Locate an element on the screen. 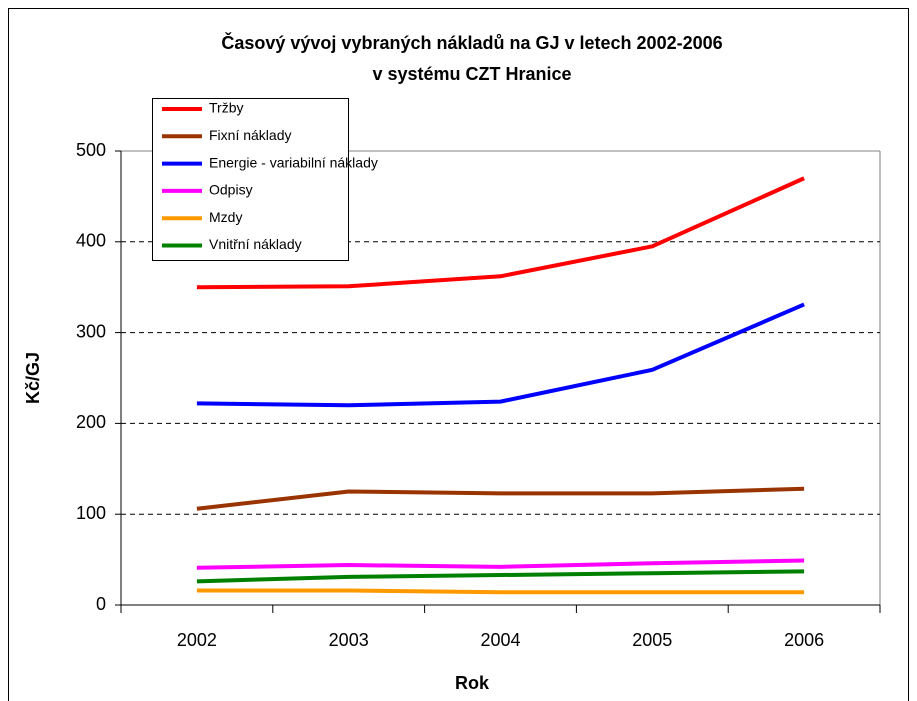 The image size is (917, 701). x-tick-label: 2003 is located at coordinates (349, 640).